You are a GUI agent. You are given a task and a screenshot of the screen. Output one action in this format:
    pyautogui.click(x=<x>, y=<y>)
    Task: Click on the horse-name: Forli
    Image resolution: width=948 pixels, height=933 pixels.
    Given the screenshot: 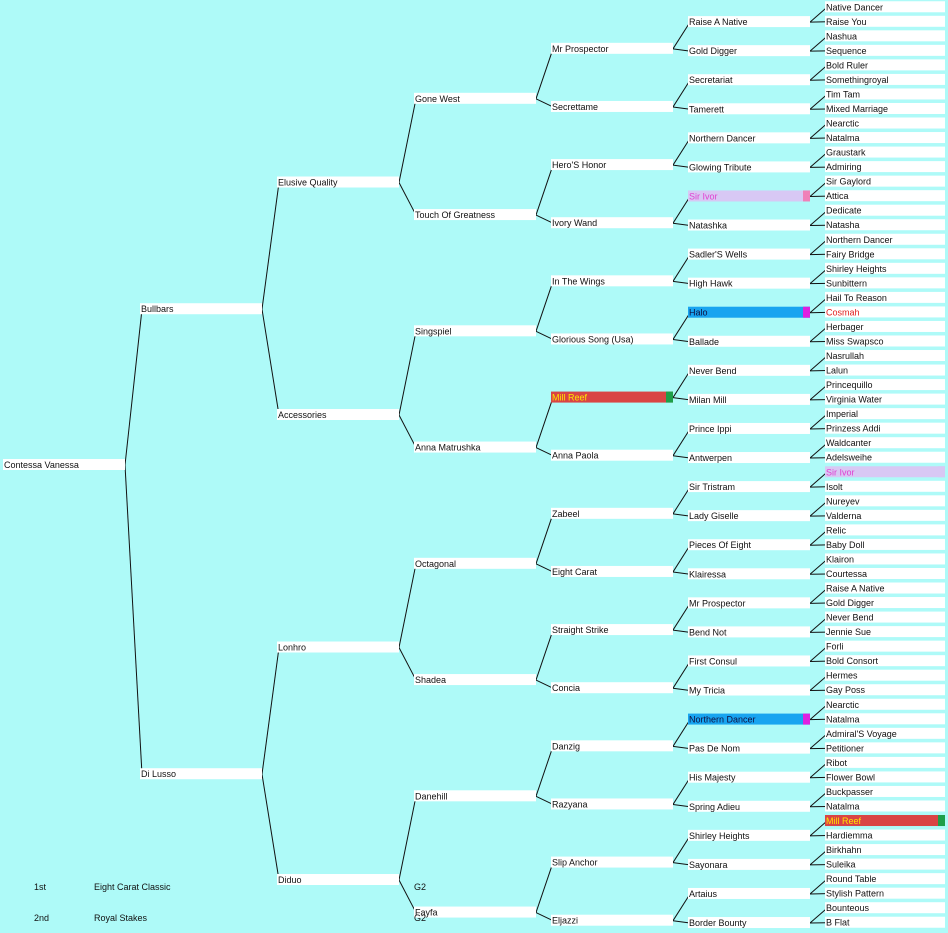 What is the action you would take?
    pyautogui.click(x=835, y=647)
    